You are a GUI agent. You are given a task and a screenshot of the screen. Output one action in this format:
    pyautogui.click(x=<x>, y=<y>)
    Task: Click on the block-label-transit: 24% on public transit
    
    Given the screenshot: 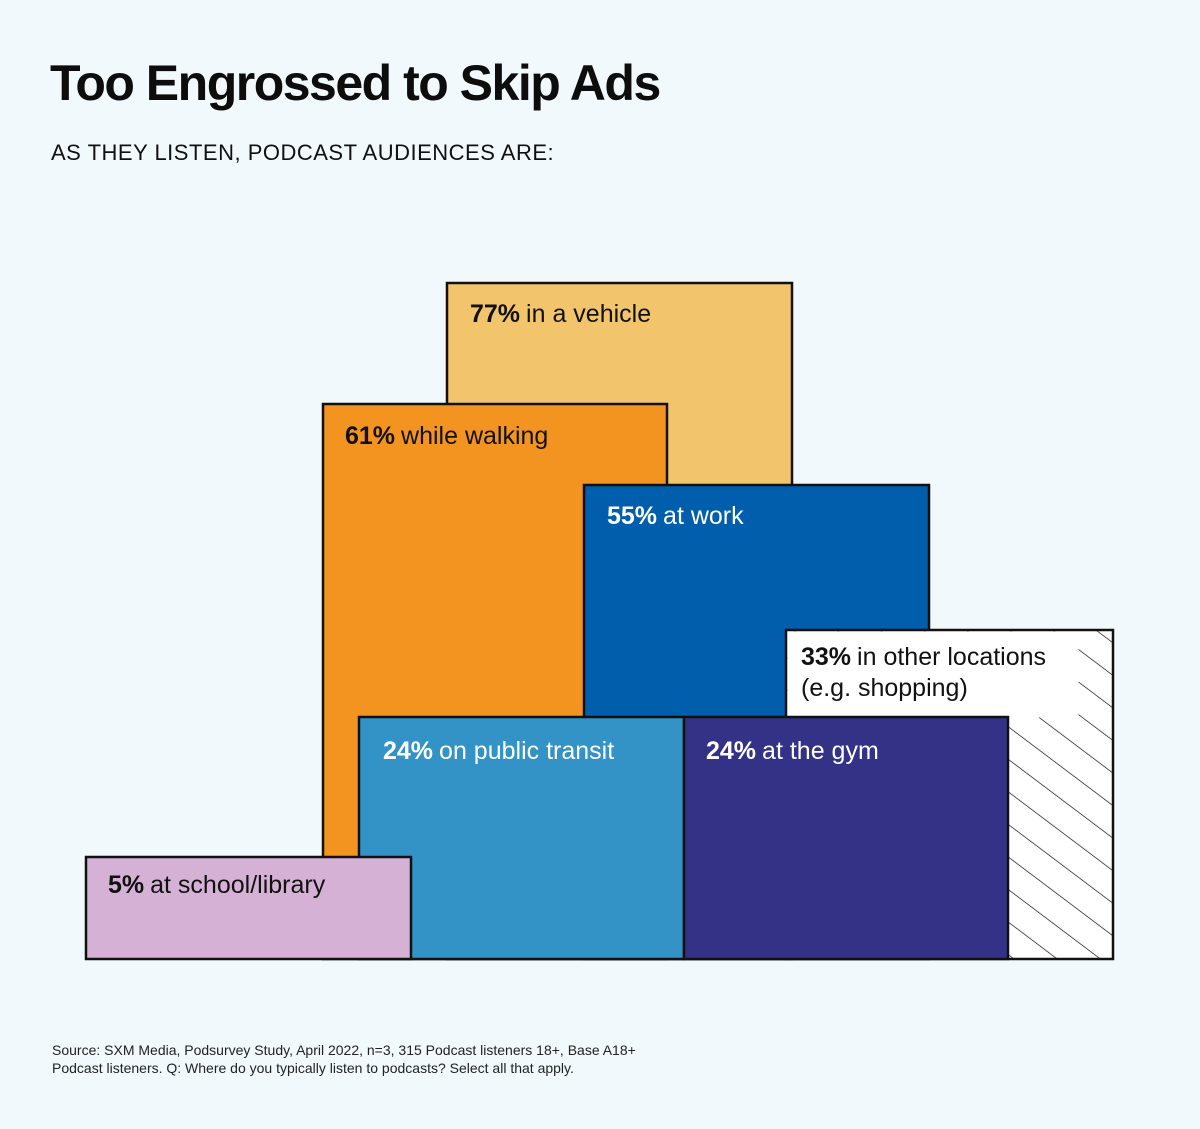 What is the action you would take?
    pyautogui.click(x=498, y=751)
    